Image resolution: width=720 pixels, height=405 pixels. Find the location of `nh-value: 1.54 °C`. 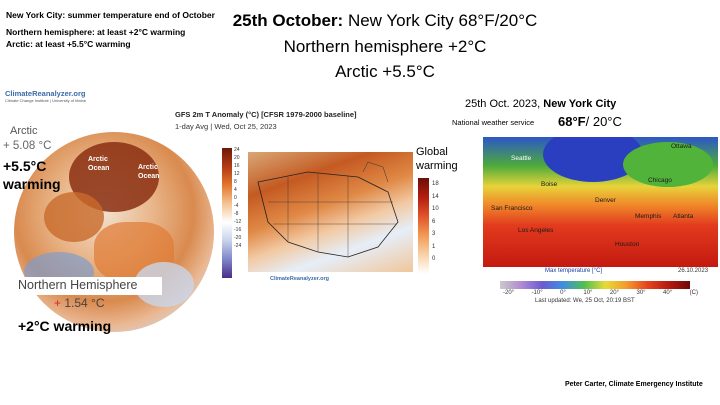

nh-value: 1.54 °C is located at coordinates (83, 303).